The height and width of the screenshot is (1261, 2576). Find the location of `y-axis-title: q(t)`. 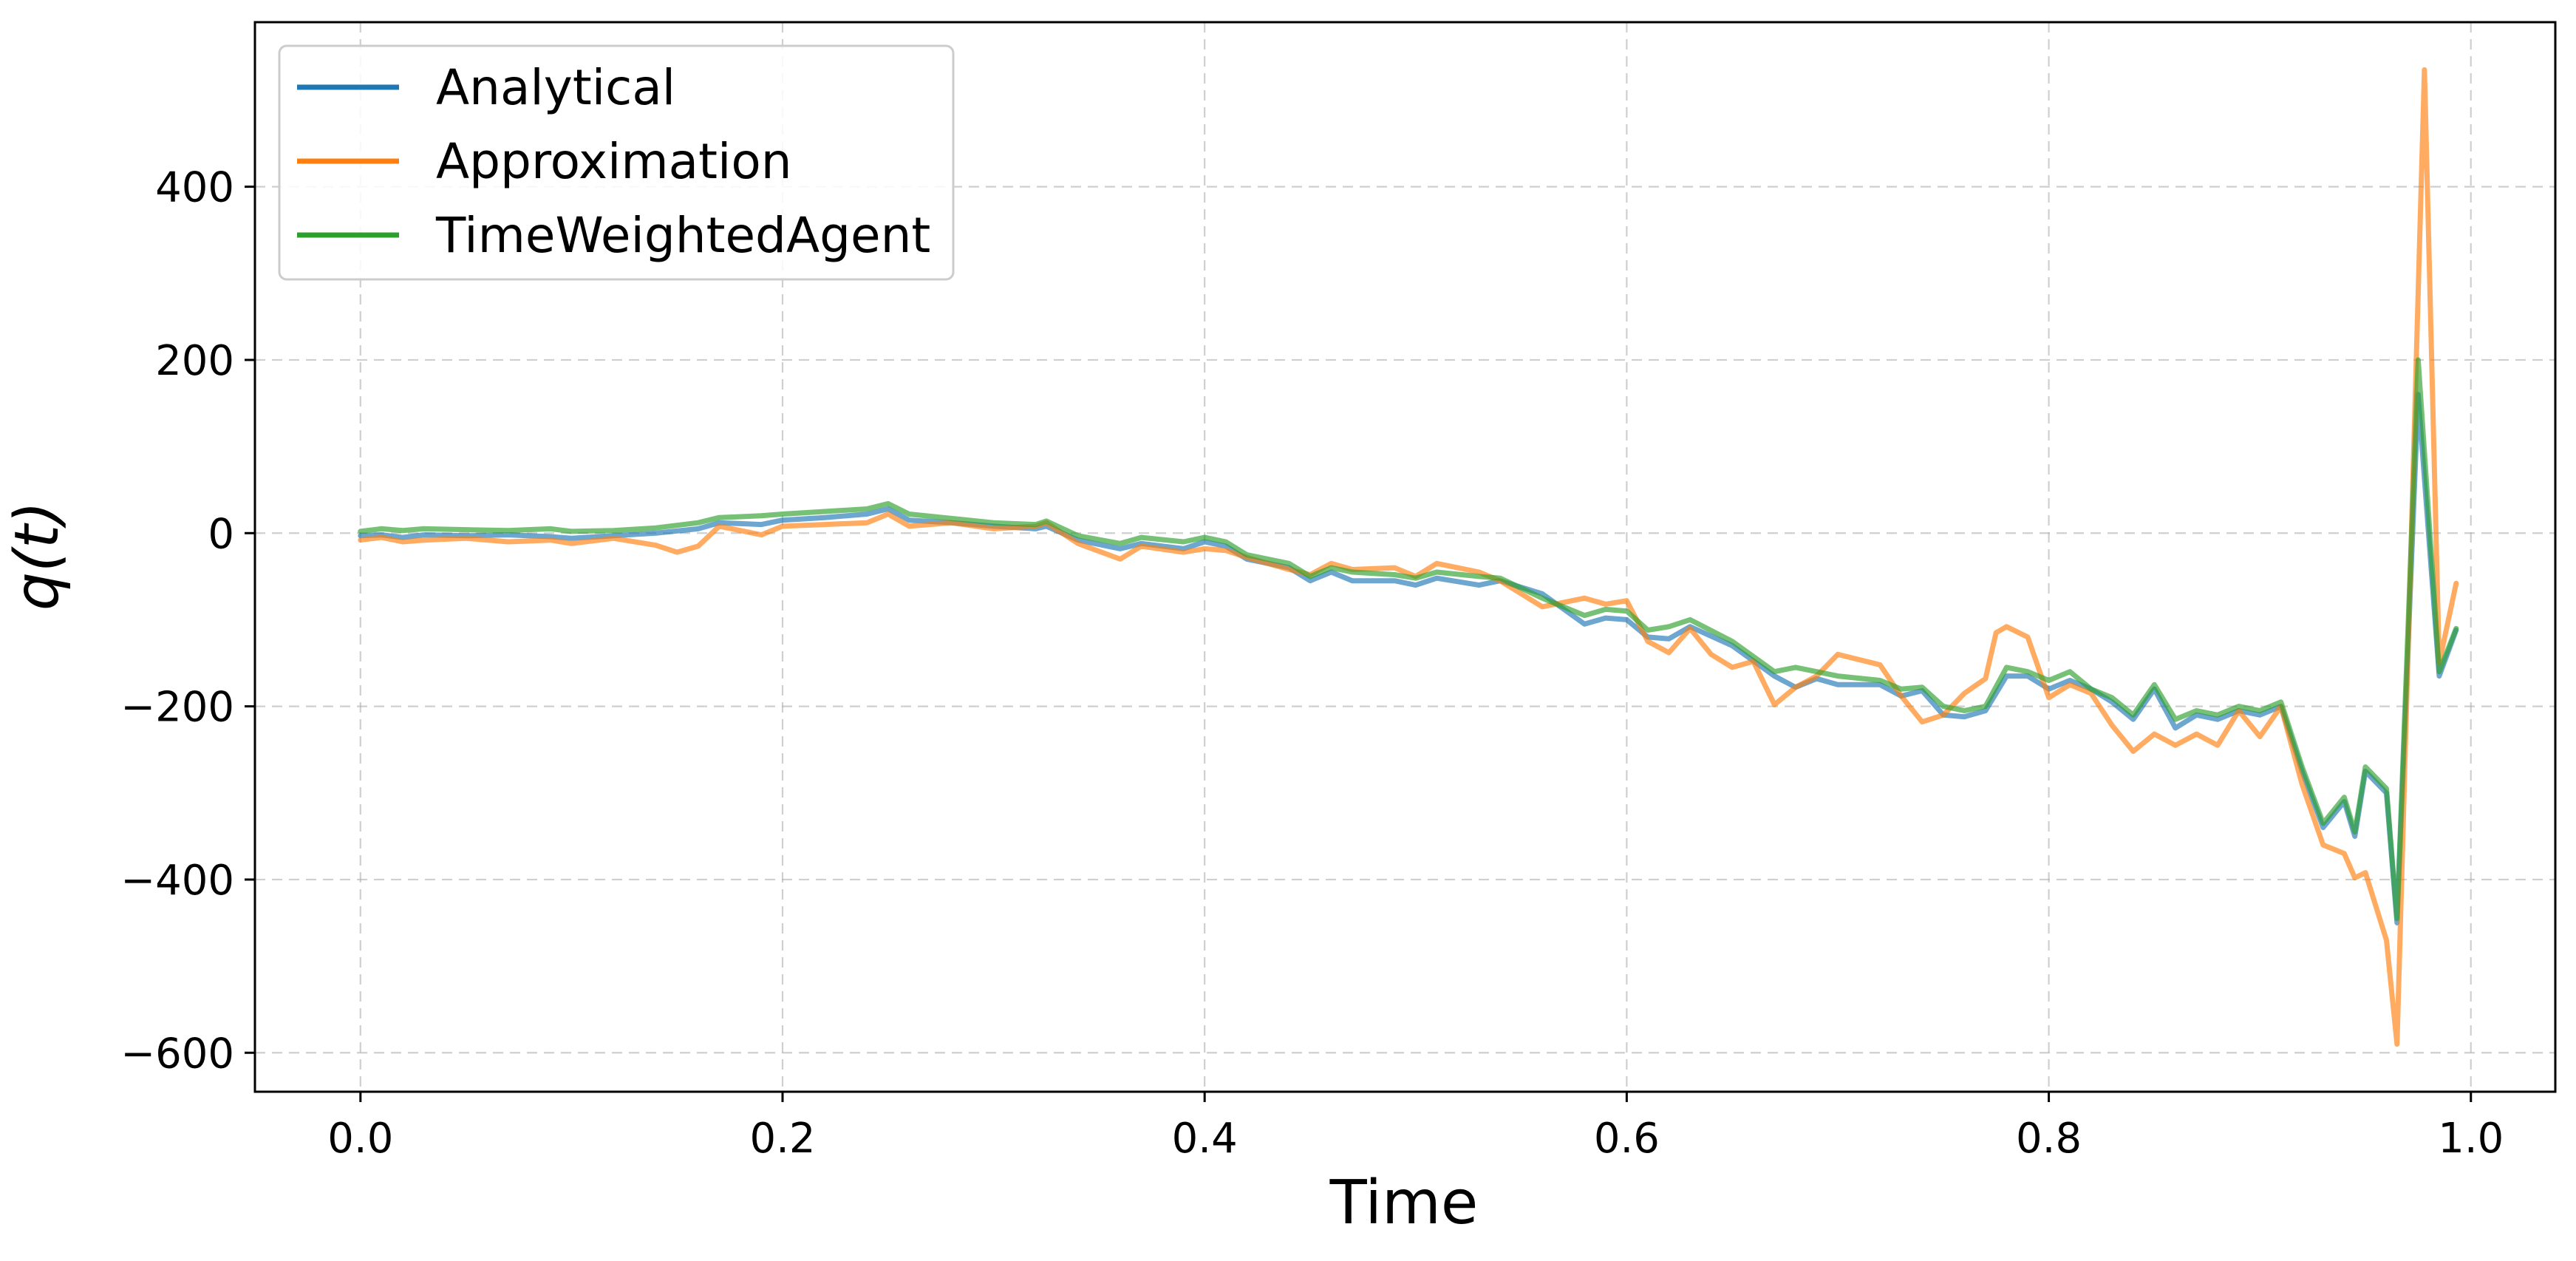

y-axis-title: q(t) is located at coordinates (37, 556).